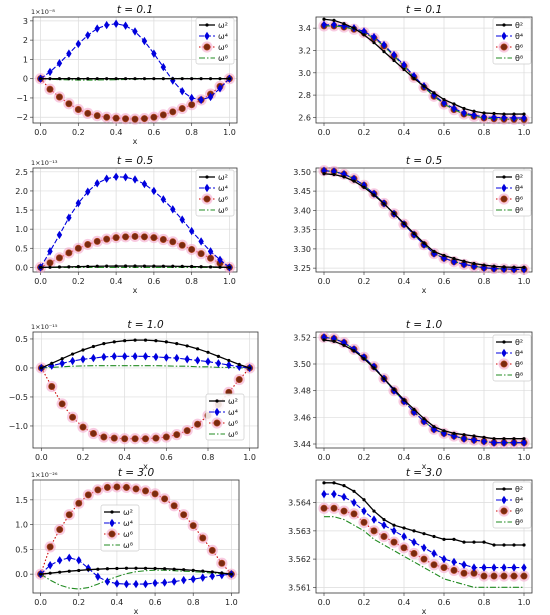 This screenshot has width=550, height=615. I want to click on y-tick-label: 2.5, so click(21, 172).